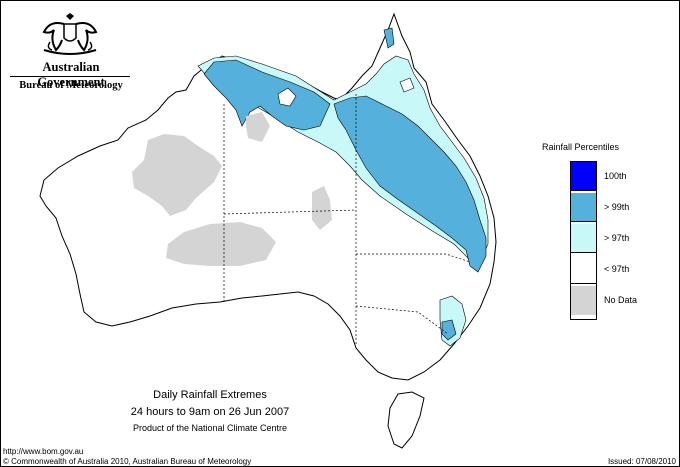 The image size is (680, 467). I want to click on issued-date: Issued: 07/08/2010, so click(641, 461).